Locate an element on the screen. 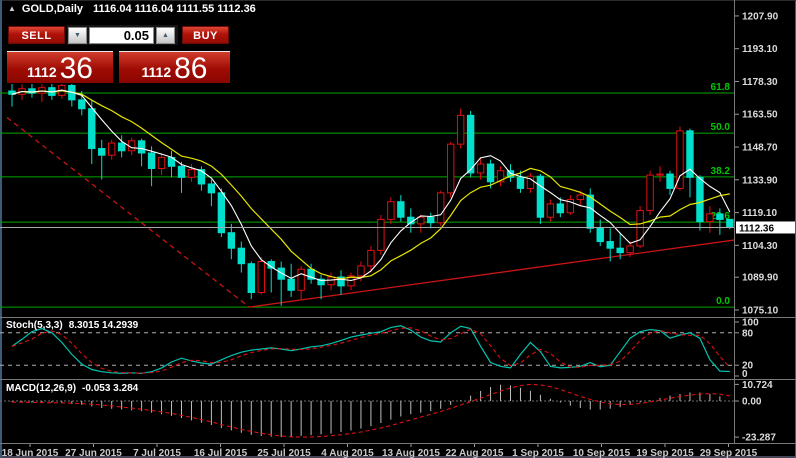  macd-name: MACD(12,26,9) is located at coordinates (41, 388).